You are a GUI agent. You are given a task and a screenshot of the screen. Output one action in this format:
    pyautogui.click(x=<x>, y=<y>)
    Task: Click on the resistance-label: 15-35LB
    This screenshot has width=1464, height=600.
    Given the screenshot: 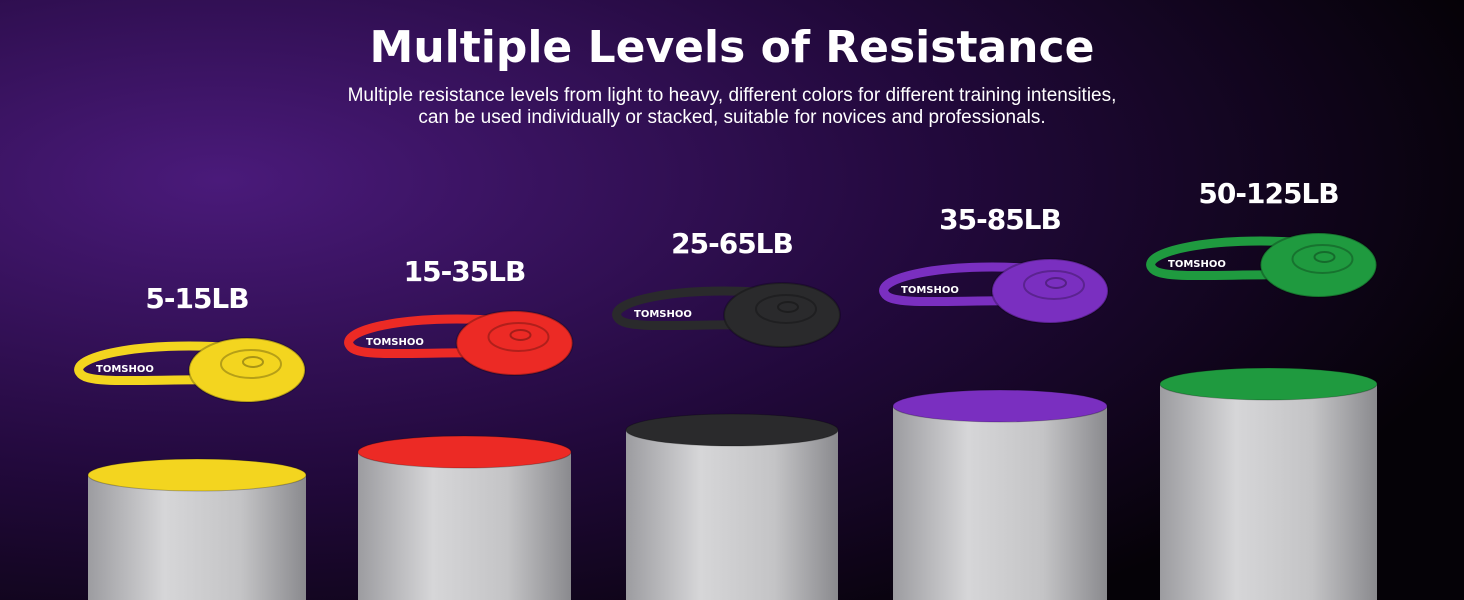 What is the action you would take?
    pyautogui.click(x=465, y=271)
    